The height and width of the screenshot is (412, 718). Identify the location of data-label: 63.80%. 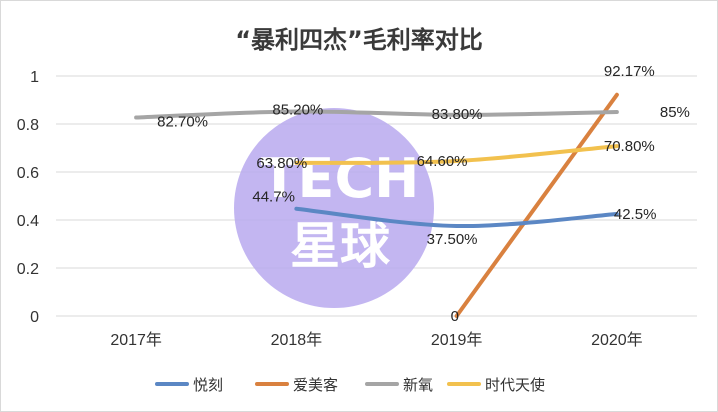
(281, 163).